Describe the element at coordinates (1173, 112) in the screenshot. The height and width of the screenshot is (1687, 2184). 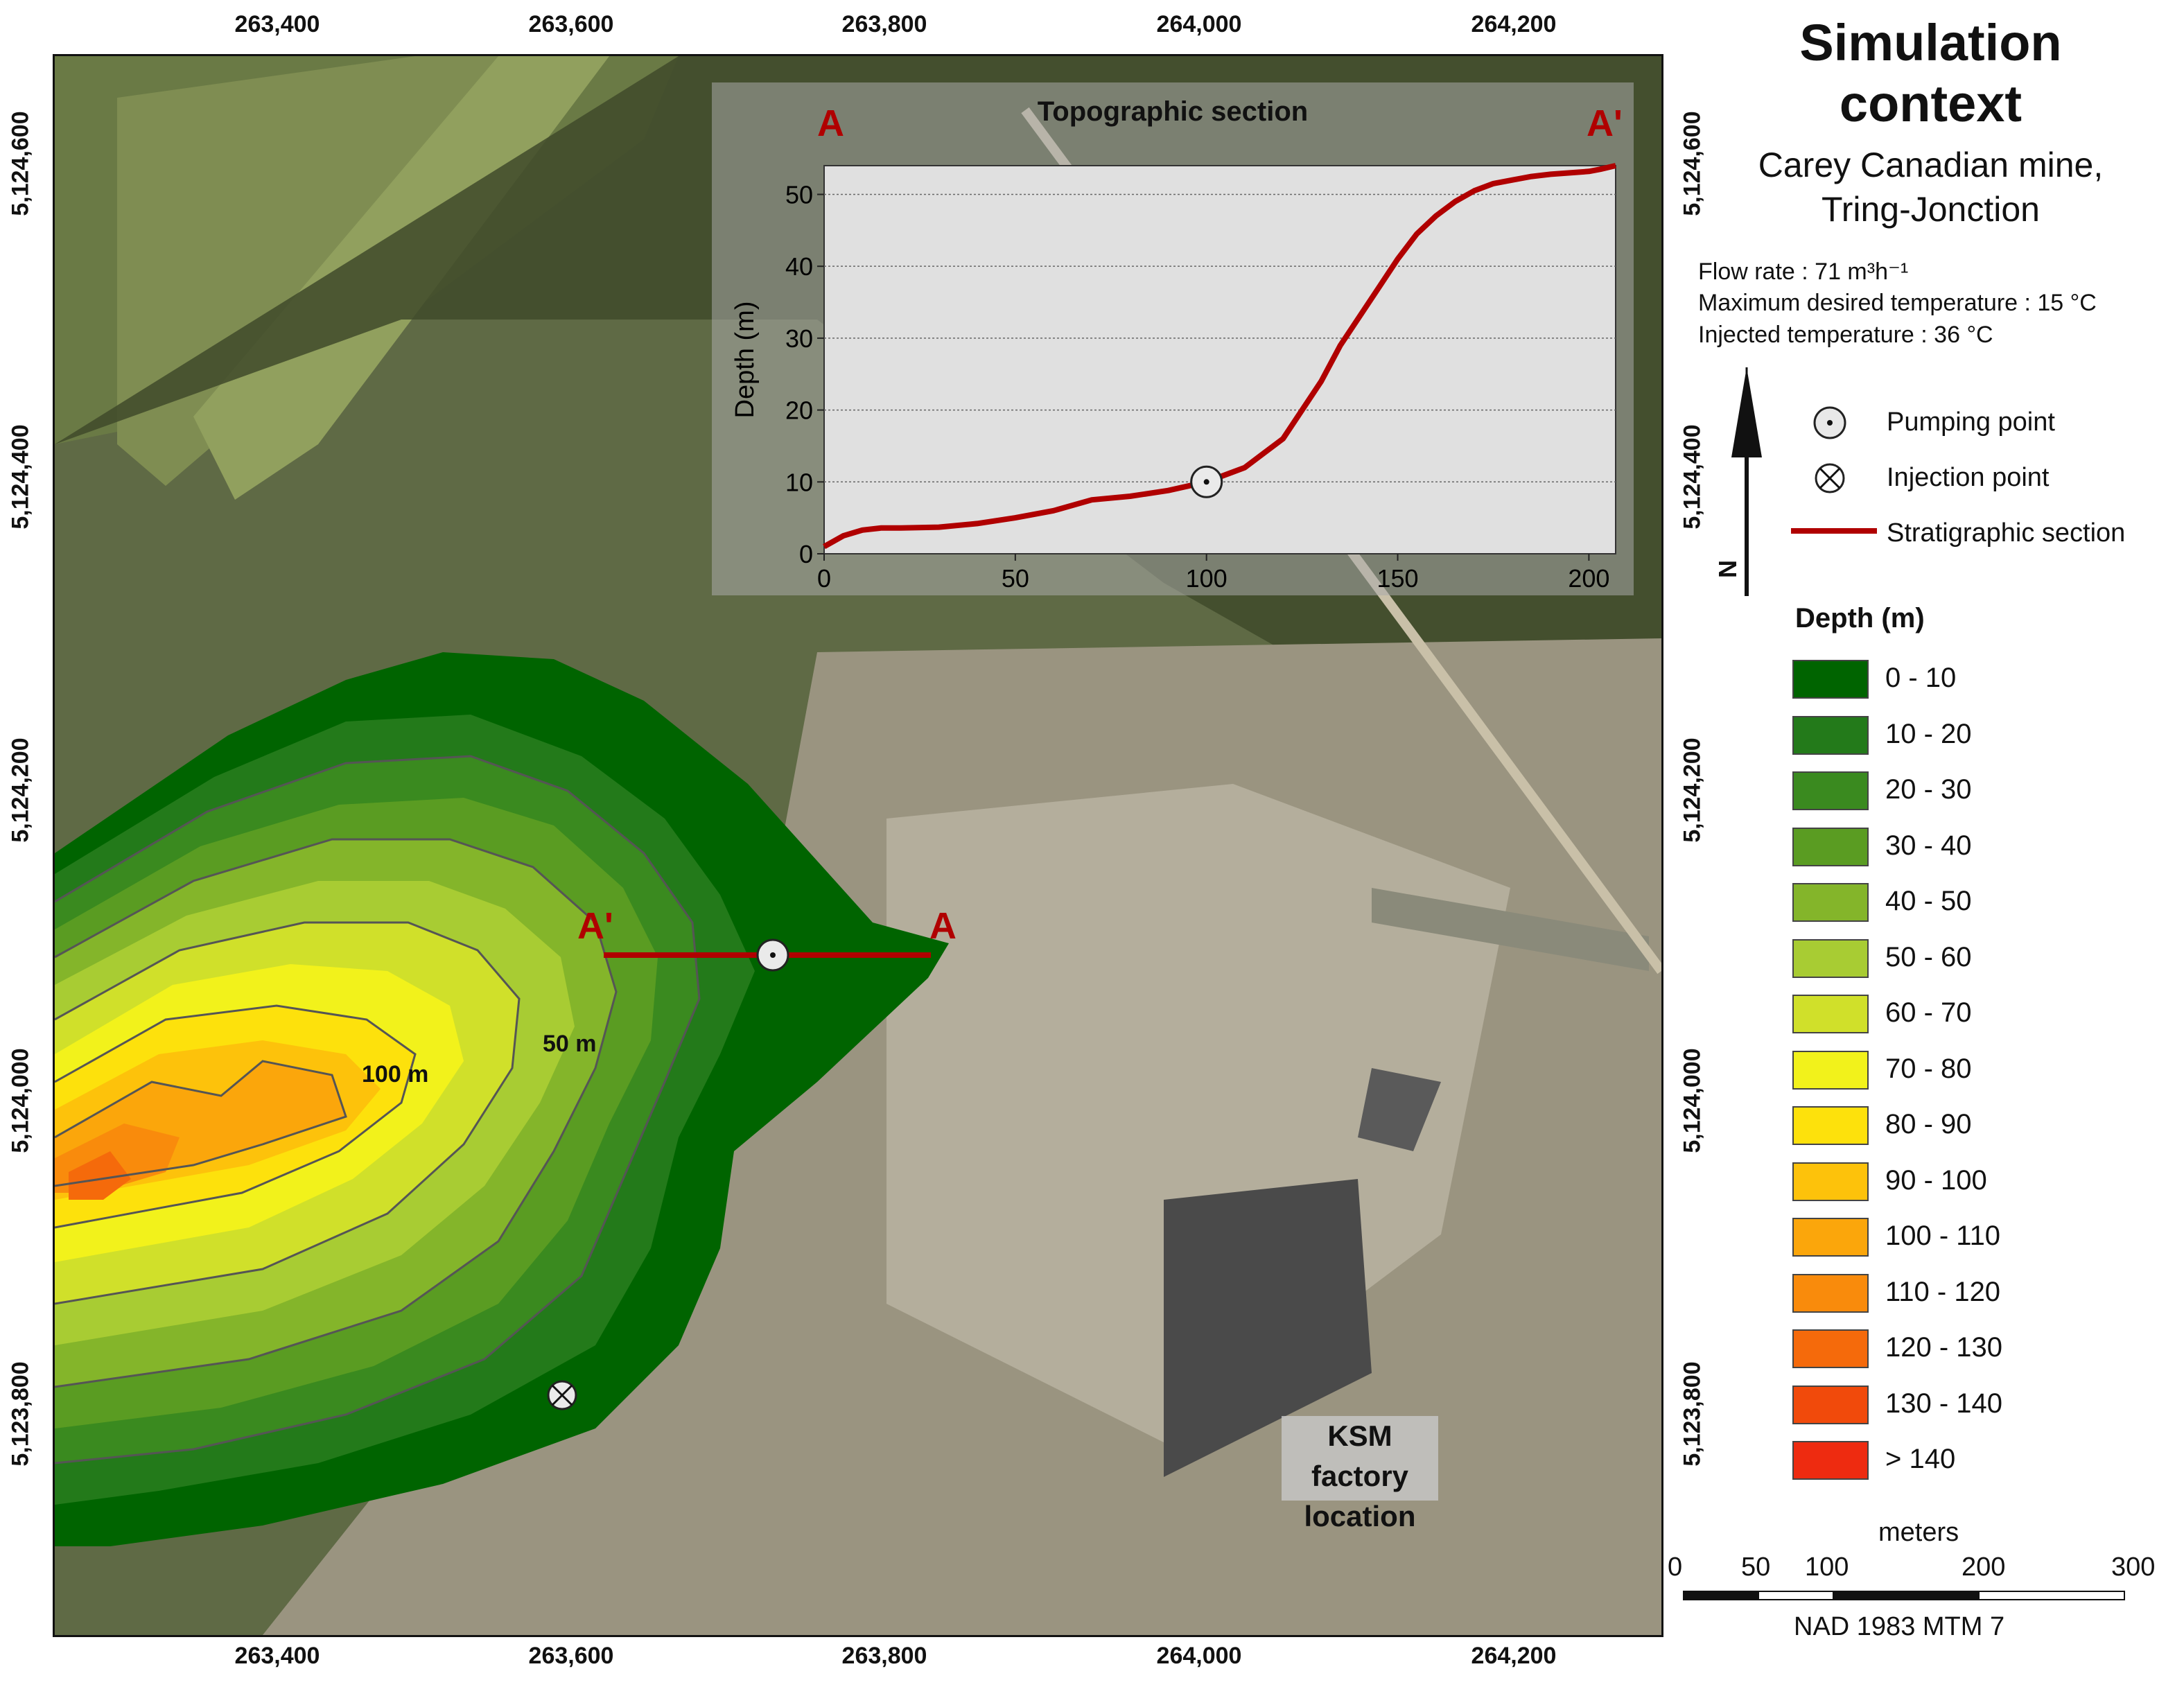
I see `inset-title: Topographic section` at that location.